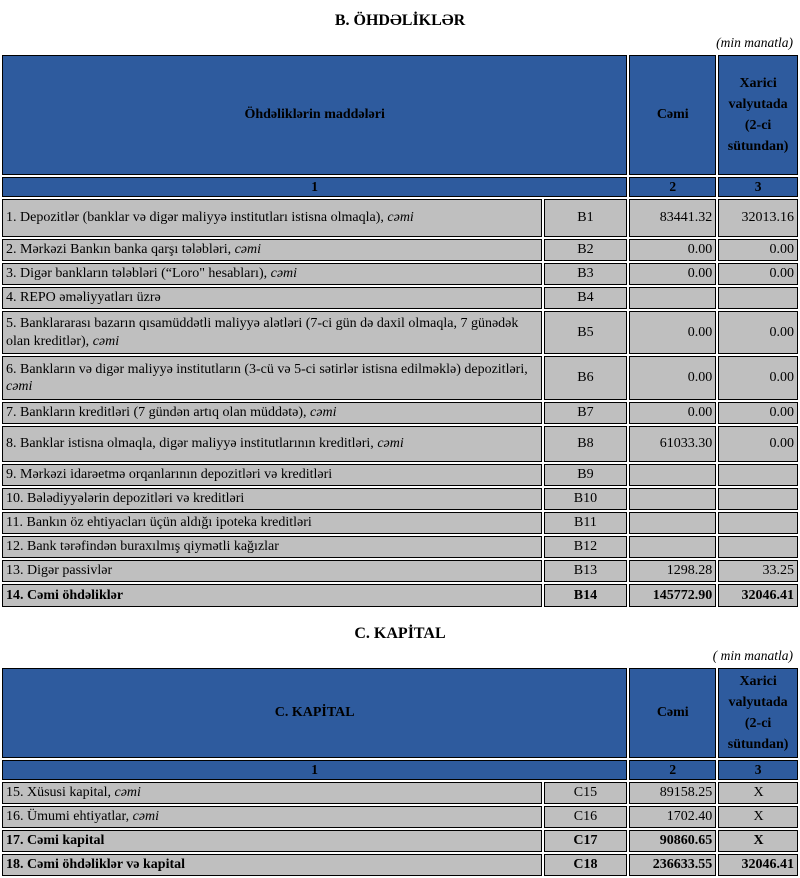 The width and height of the screenshot is (800, 878). What do you see at coordinates (585, 413) in the screenshot?
I see `row-code: B7` at bounding box center [585, 413].